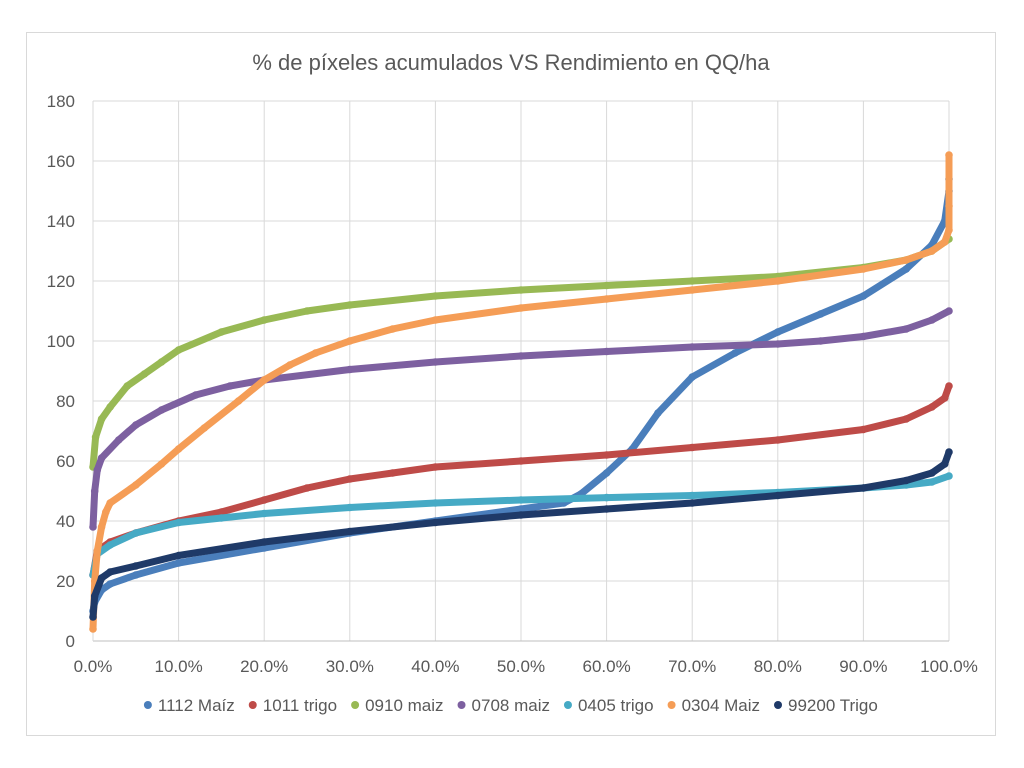  I want to click on x-tick-label: 50.0%, so click(521, 666).